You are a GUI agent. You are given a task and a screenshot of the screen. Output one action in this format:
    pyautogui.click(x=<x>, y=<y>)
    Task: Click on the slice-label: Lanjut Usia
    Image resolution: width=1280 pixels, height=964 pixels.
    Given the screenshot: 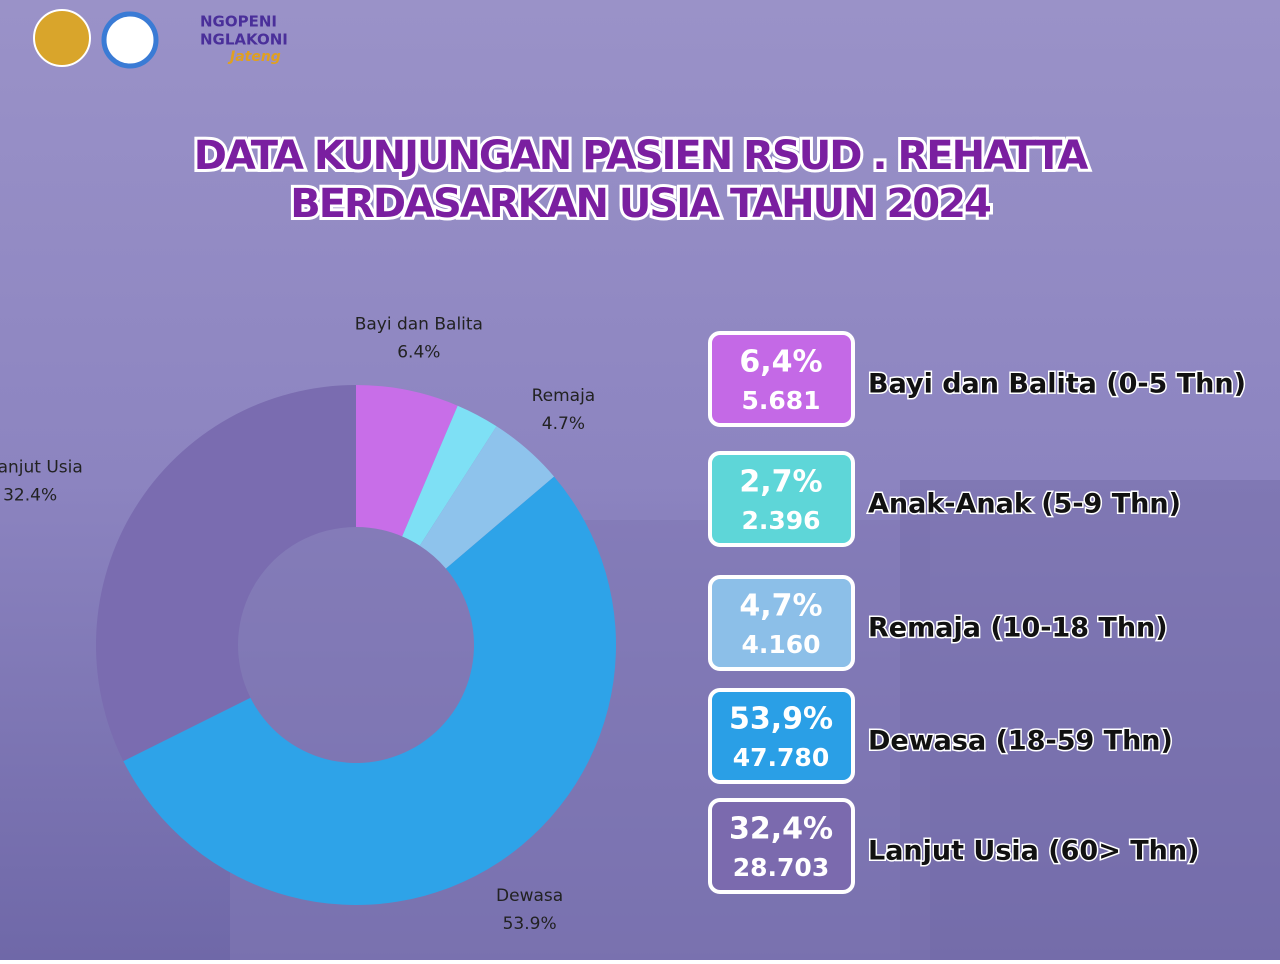 What is the action you would take?
    pyautogui.click(x=41, y=467)
    